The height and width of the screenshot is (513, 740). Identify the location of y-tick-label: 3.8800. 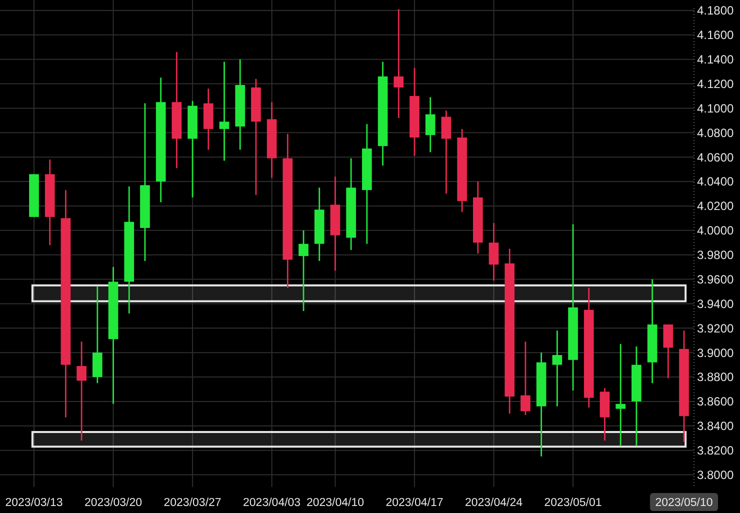
(715, 377).